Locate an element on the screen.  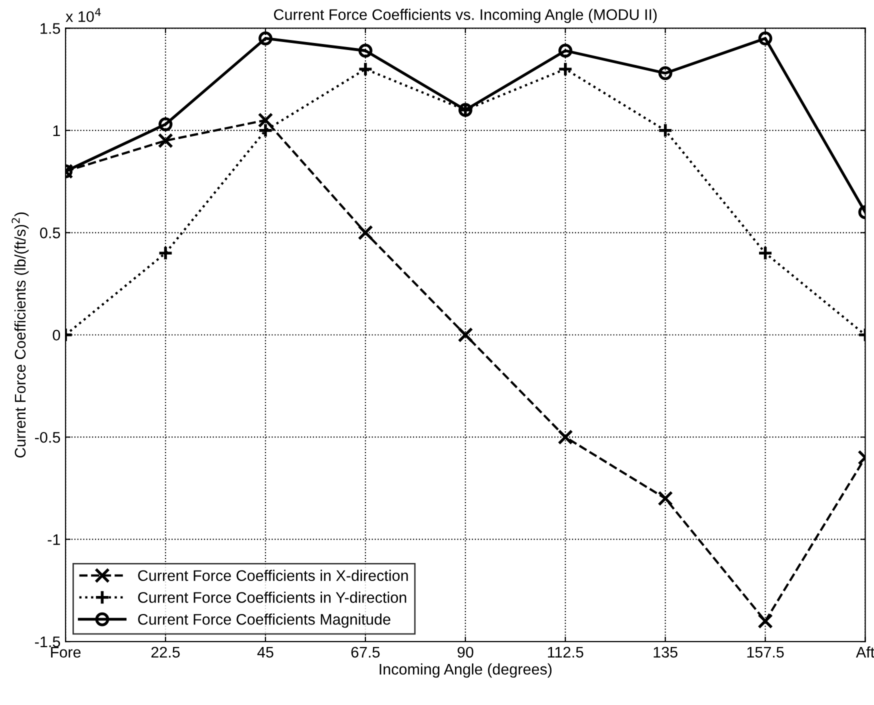
y-tick-label: 0.5 is located at coordinates (50, 233).